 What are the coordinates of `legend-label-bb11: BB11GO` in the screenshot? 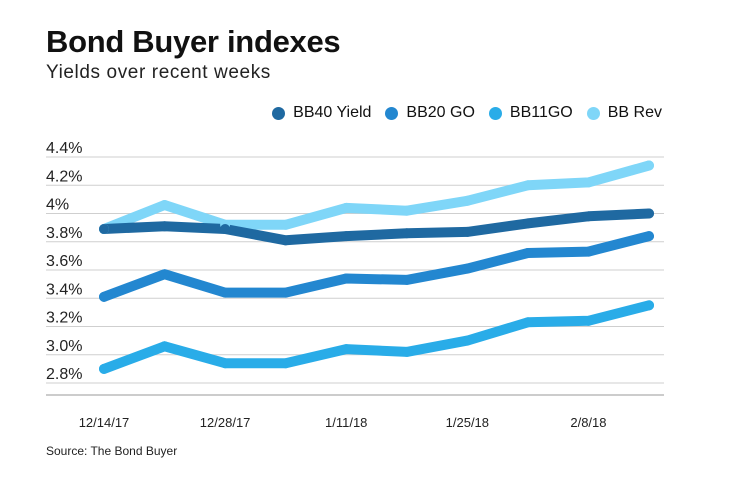 It's located at (541, 112).